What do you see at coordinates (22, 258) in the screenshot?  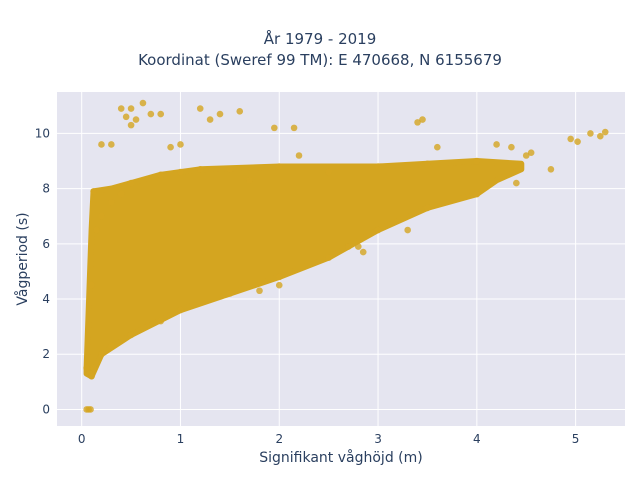 I see `y-axis-label: Vågperiod (s)` at bounding box center [22, 258].